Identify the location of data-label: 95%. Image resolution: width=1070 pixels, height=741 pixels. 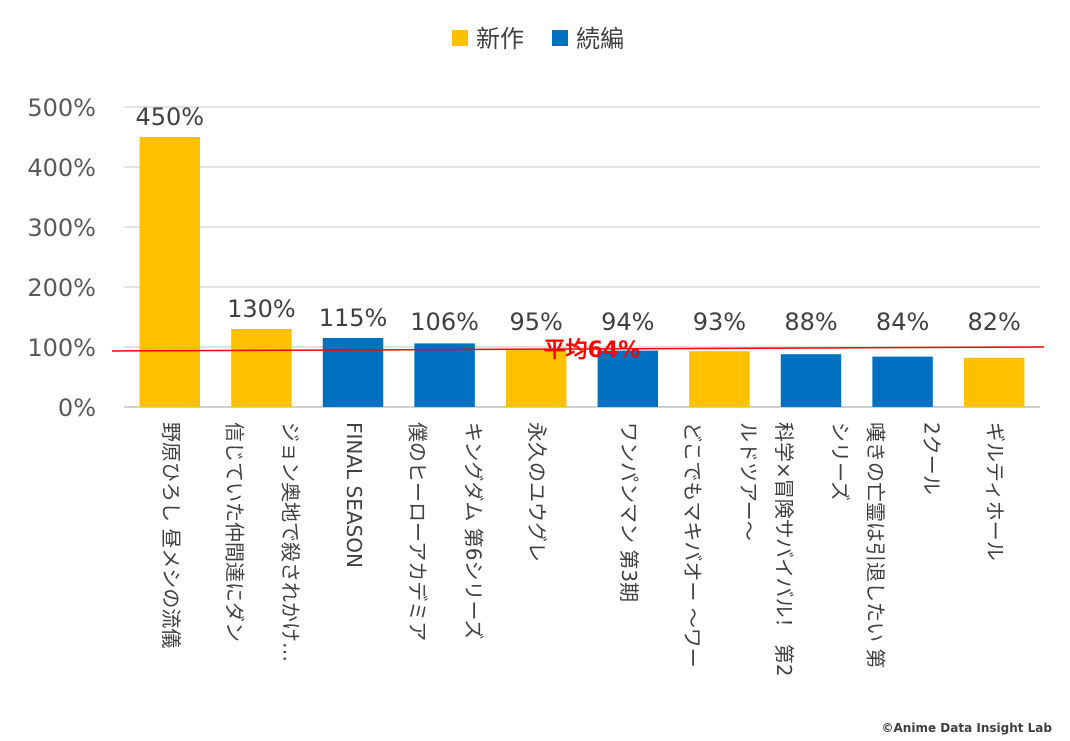
(536, 322).